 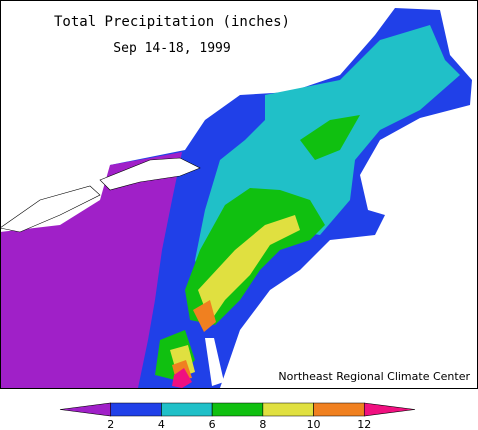 What do you see at coordinates (212, 424) in the screenshot?
I see `legend-tick-label: 6` at bounding box center [212, 424].